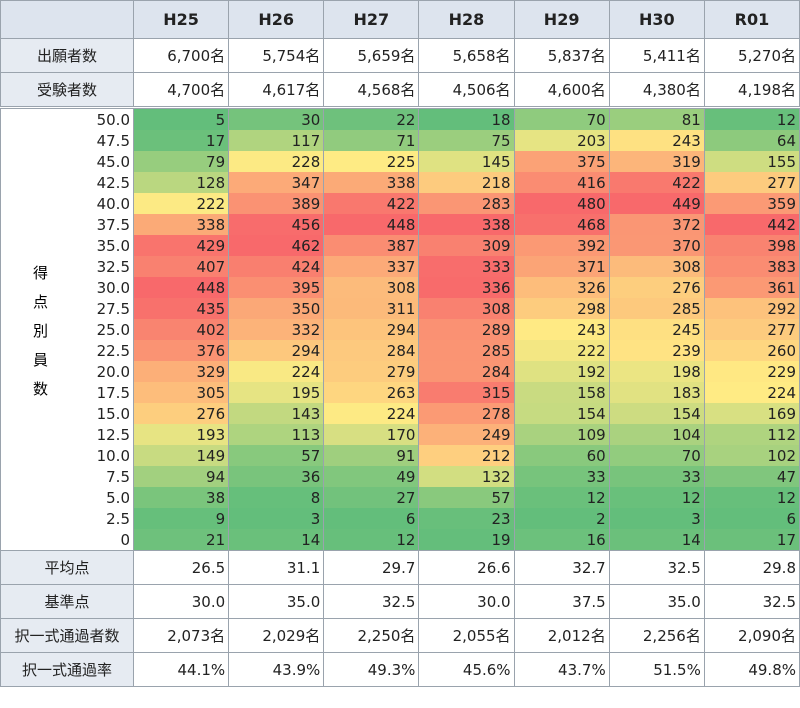 The width and height of the screenshot is (800, 708). I want to click on score-cell: 42.5, so click(67, 182).